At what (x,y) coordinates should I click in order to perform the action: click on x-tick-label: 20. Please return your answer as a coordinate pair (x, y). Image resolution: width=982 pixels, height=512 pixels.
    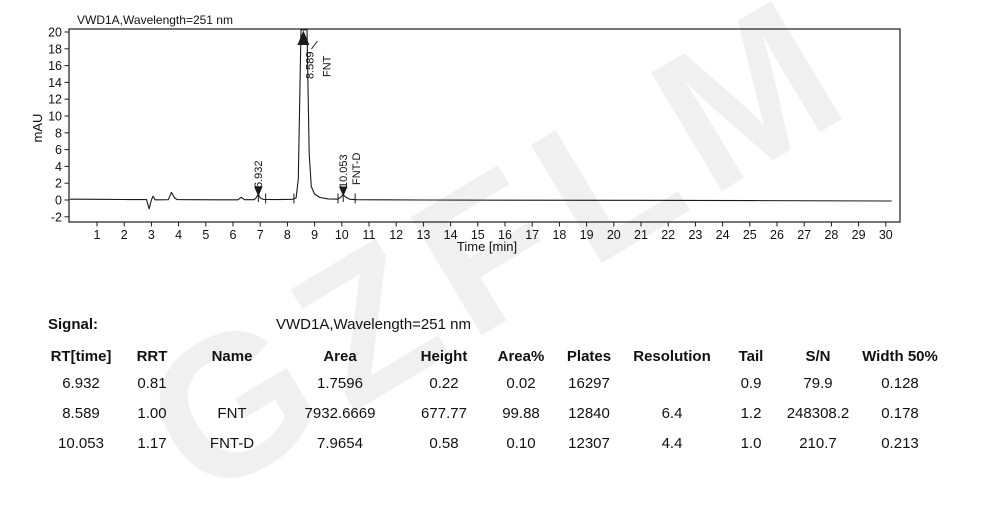
    Looking at the image, I should click on (614, 235).